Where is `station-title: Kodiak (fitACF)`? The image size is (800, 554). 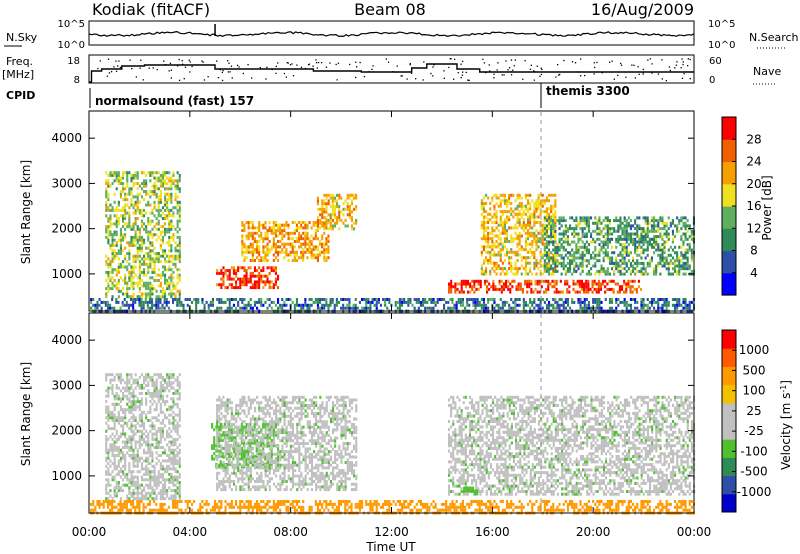 station-title: Kodiak (fitACF) is located at coordinates (151, 9).